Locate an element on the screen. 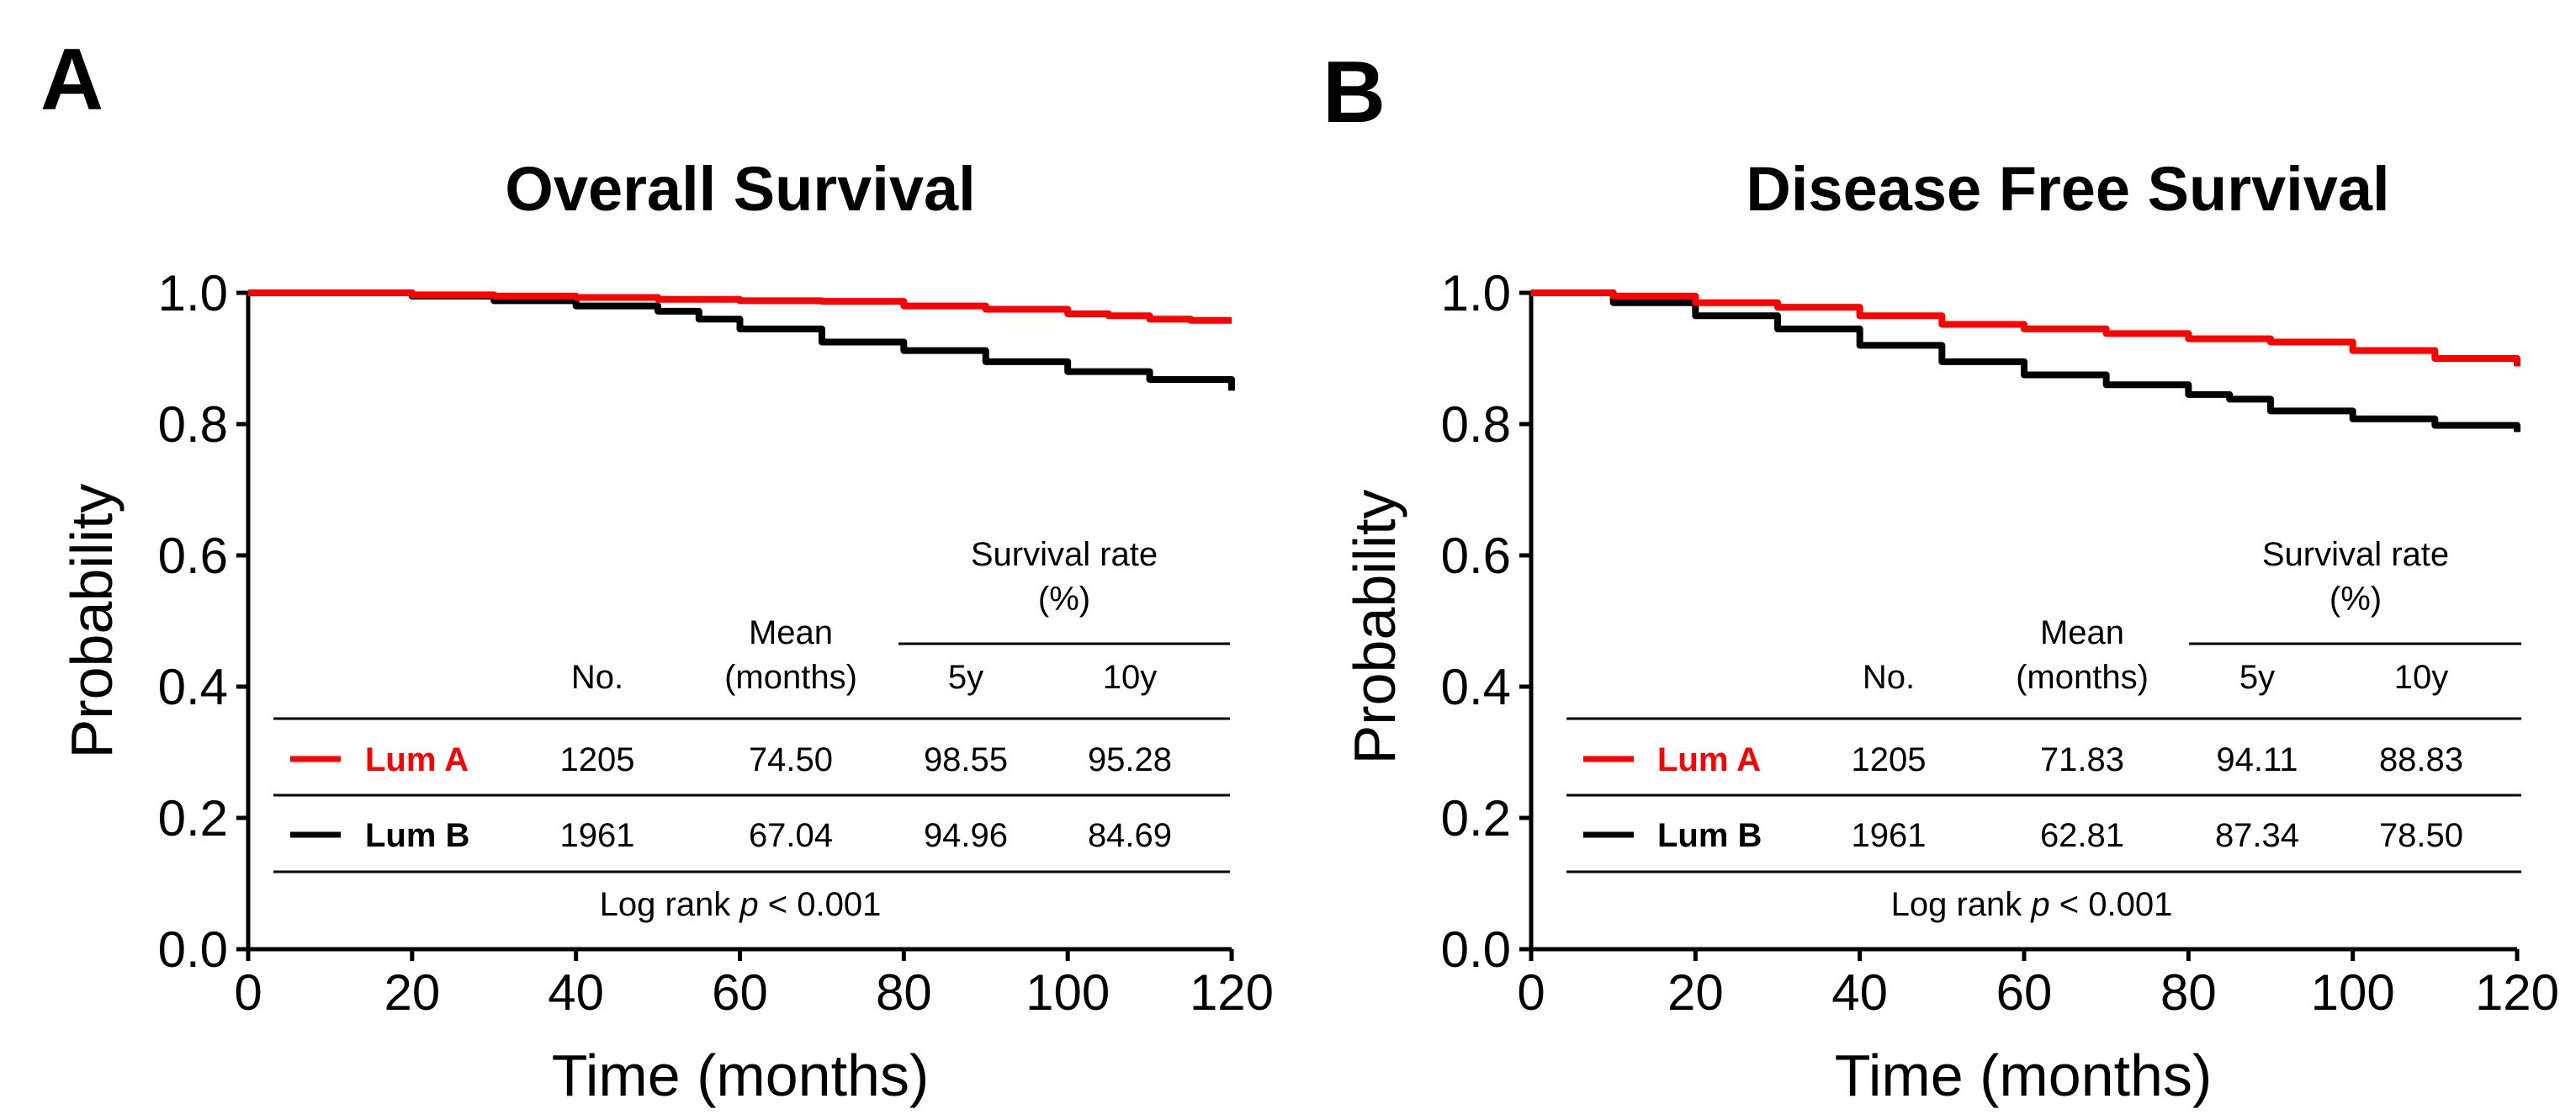  cell-10y: 84.69 is located at coordinates (1130, 835).